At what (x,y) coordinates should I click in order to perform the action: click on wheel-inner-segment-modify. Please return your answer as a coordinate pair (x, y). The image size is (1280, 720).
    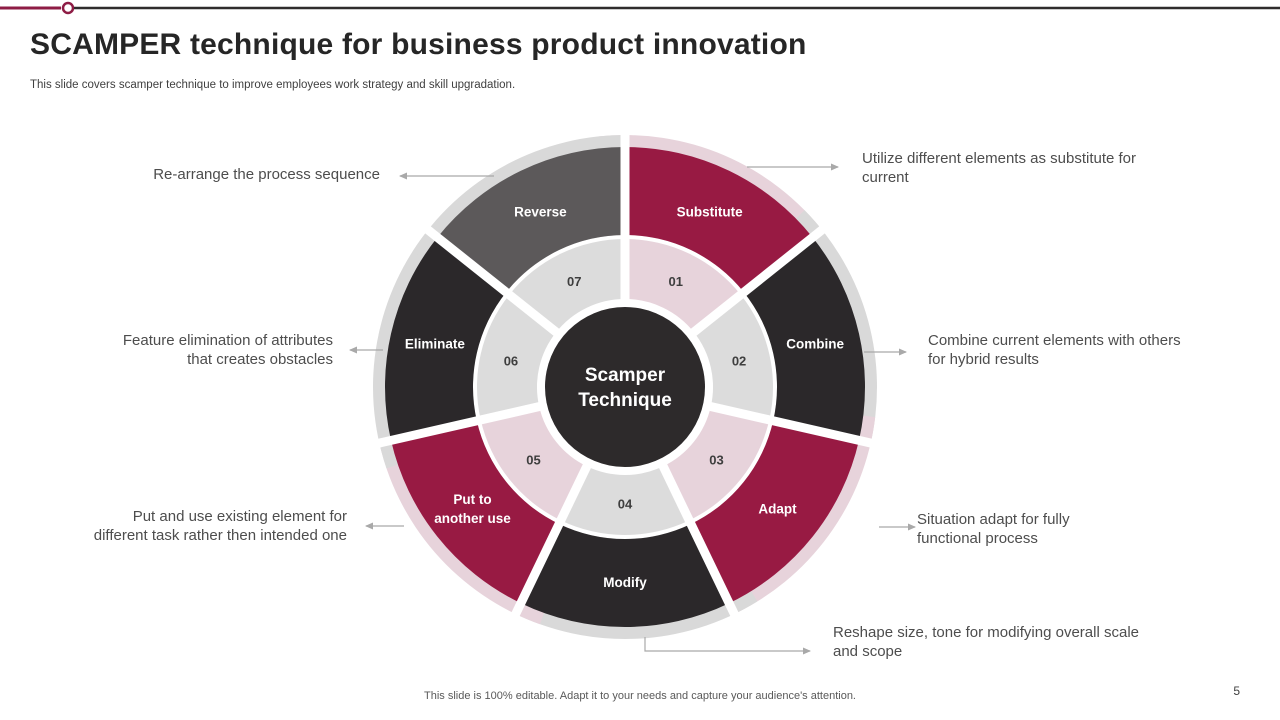
    Looking at the image, I should click on (625, 500).